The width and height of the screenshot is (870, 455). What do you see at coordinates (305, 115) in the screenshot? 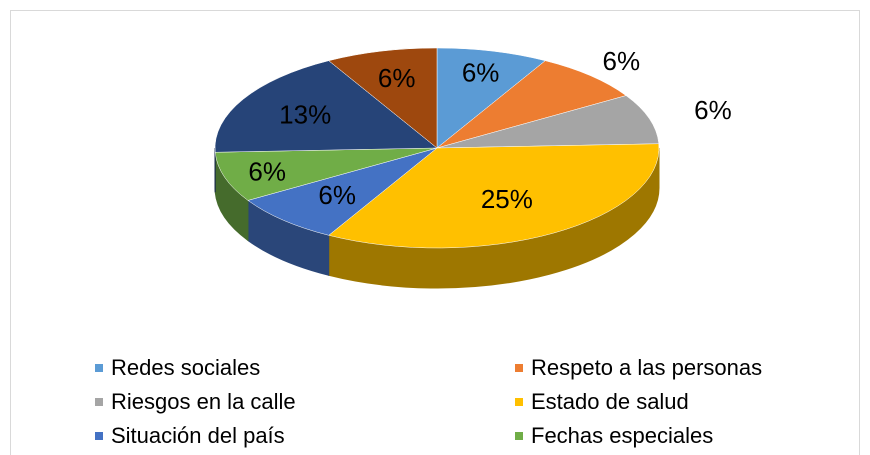
I see `data-label: 13%` at bounding box center [305, 115].